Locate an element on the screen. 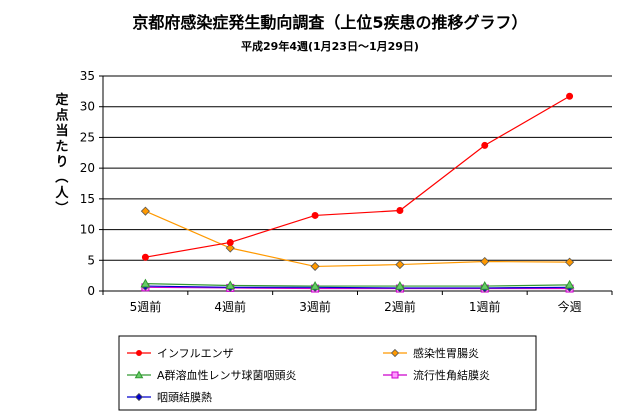 The width and height of the screenshot is (639, 420). x-tick-label-5: 今週 is located at coordinates (570, 306).